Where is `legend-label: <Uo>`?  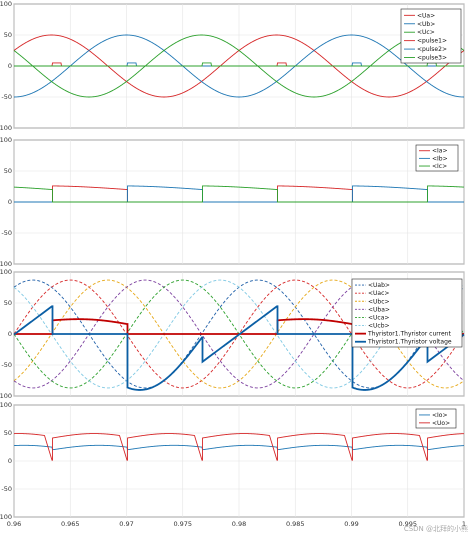 legend-label: <Uo> is located at coordinates (441, 423).